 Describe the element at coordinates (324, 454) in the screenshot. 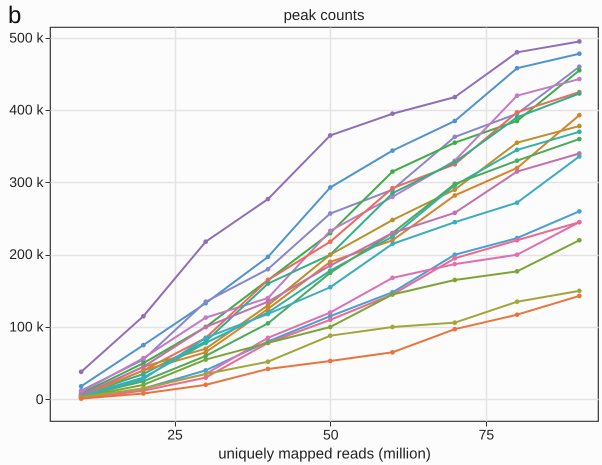

I see `x-axis-title: uniquely mapped reads (million)` at that location.